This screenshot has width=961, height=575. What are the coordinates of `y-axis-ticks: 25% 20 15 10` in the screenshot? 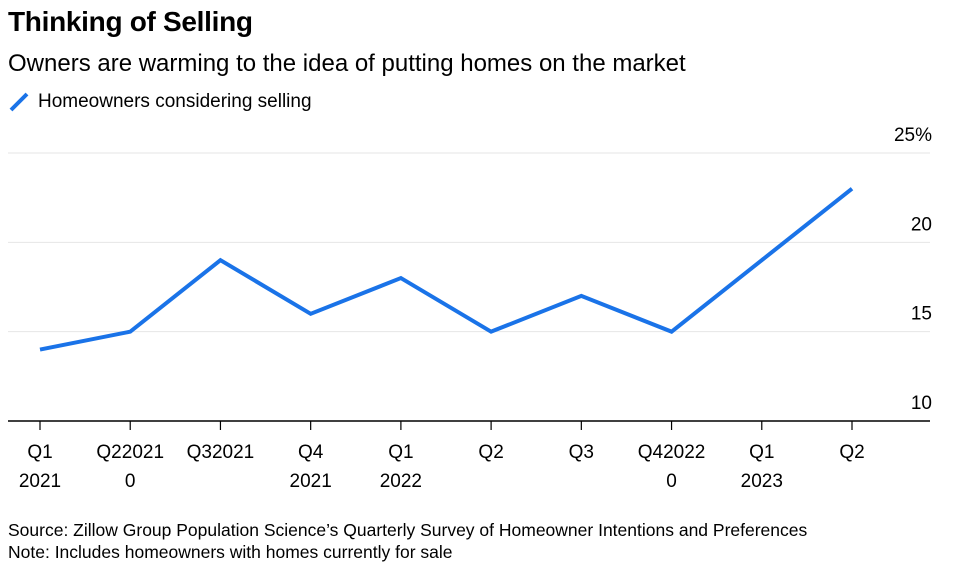 It's located at (913, 269).